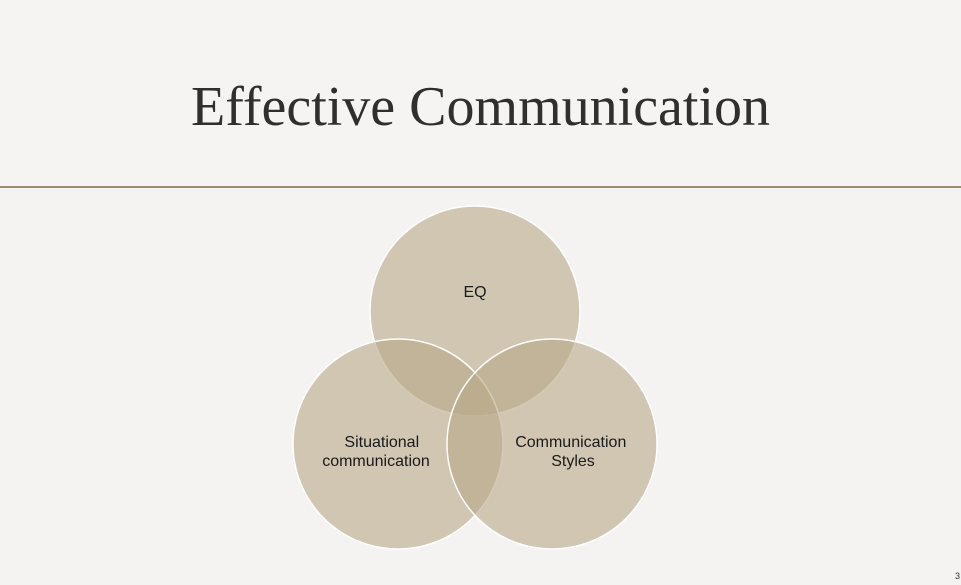  What do you see at coordinates (573, 461) in the screenshot?
I see `venn-label-styles-line2: Styles` at bounding box center [573, 461].